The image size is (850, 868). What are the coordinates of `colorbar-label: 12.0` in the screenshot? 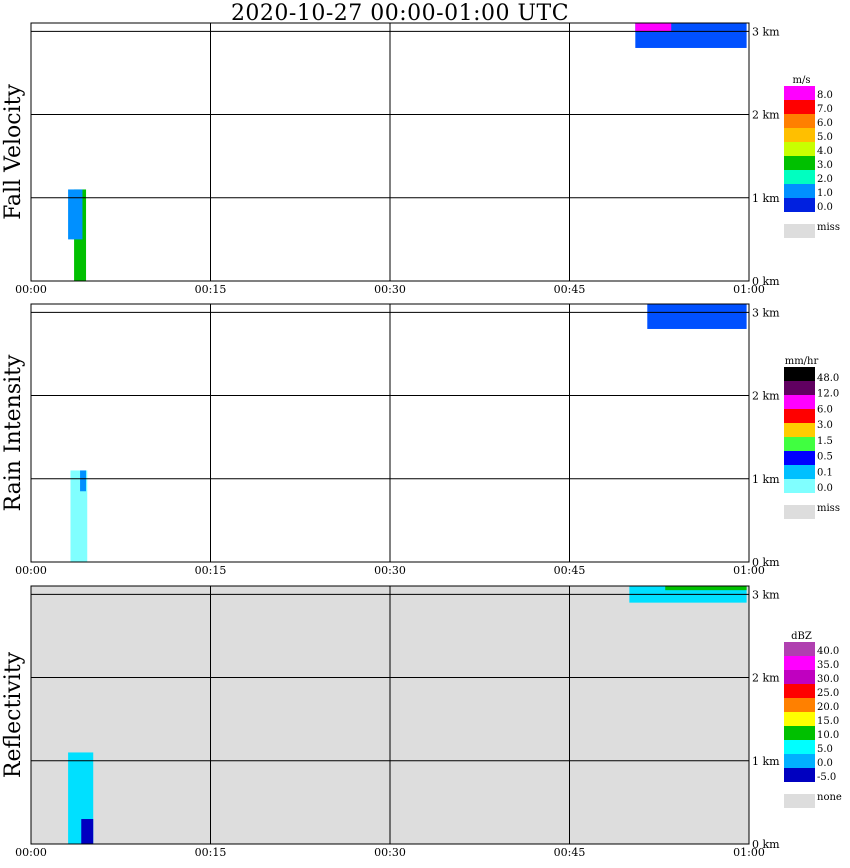 It's located at (828, 394).